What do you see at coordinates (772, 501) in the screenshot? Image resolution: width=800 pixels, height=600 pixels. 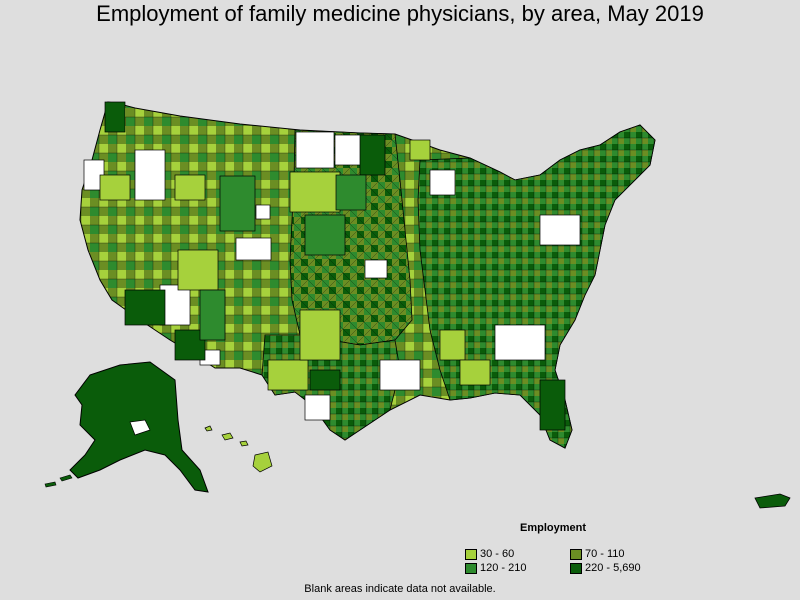 I see `puerto-rico-region` at bounding box center [772, 501].